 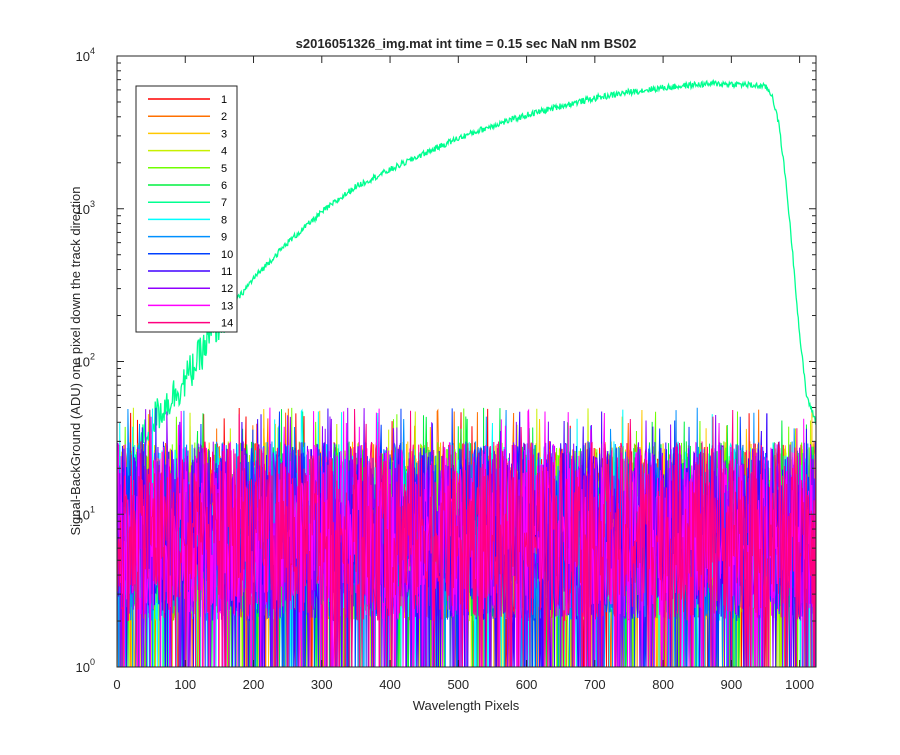 What do you see at coordinates (254, 684) in the screenshot?
I see `x-tick-label: 200` at bounding box center [254, 684].